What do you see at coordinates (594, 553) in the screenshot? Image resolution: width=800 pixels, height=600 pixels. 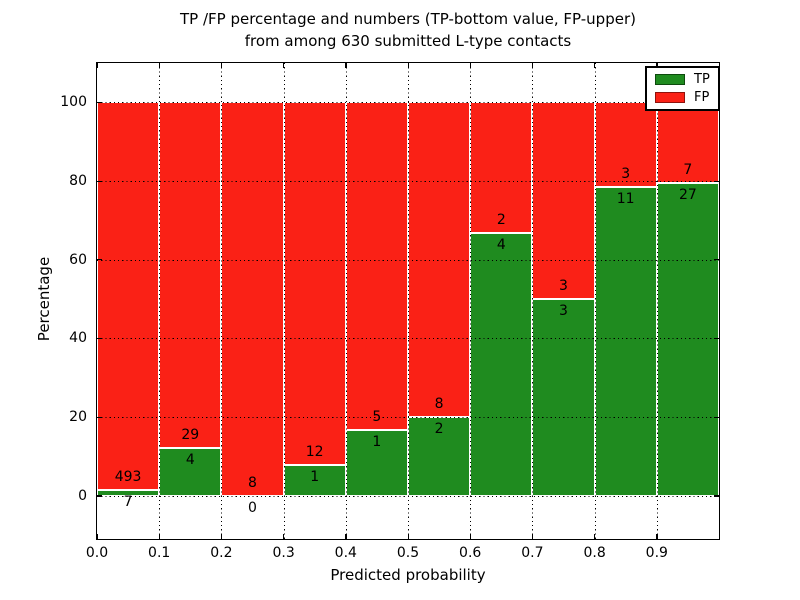 I see `x-tick-label: 0.8` at bounding box center [594, 553].